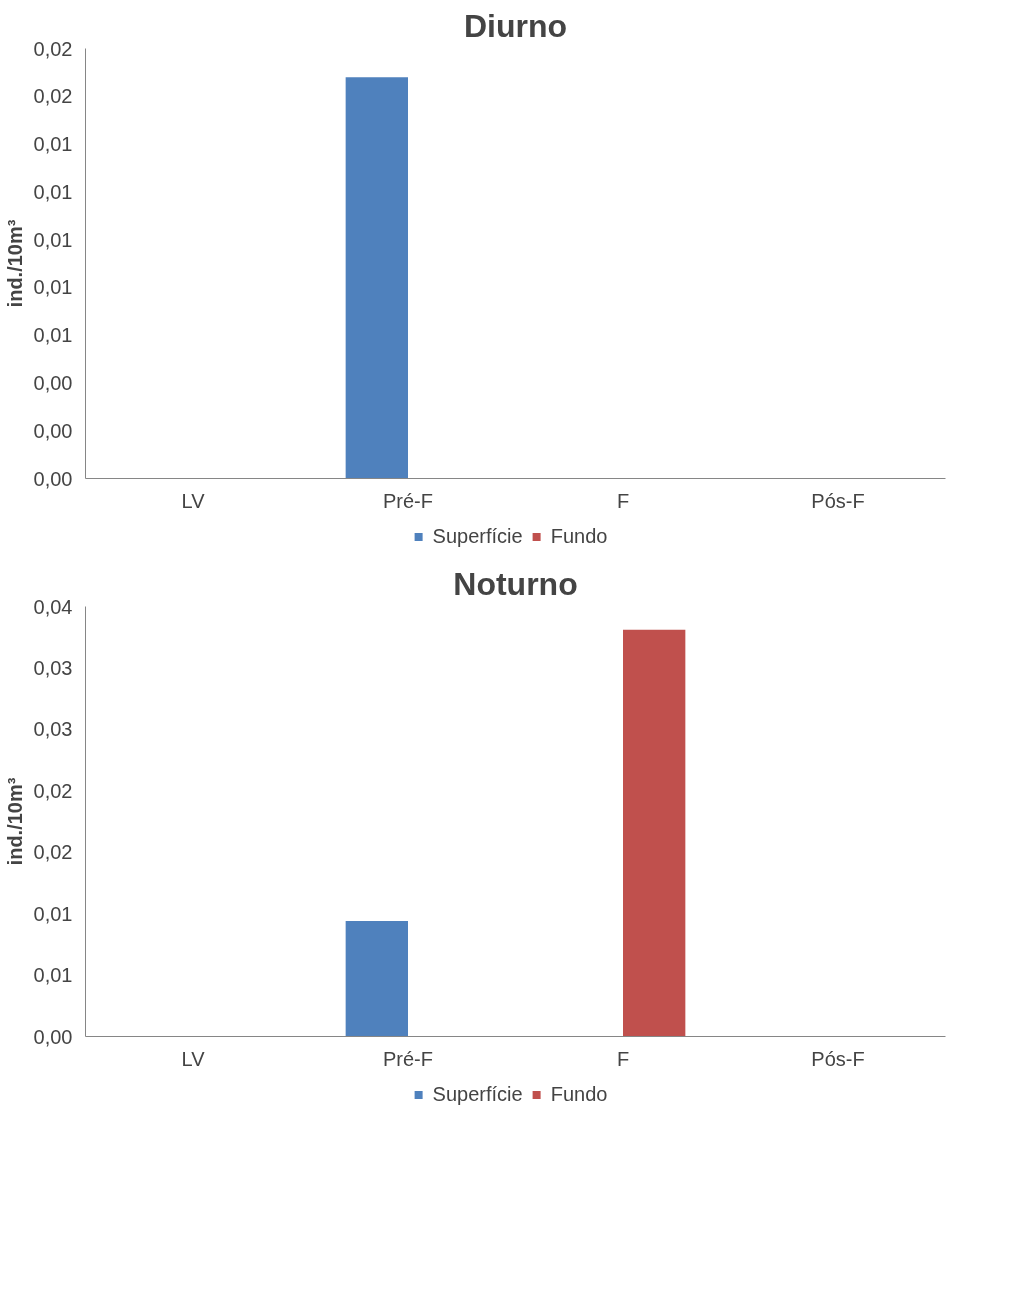 This screenshot has width=1036, height=1308. What do you see at coordinates (53, 606) in the screenshot?
I see `y-tick-label: 0,04` at bounding box center [53, 606].